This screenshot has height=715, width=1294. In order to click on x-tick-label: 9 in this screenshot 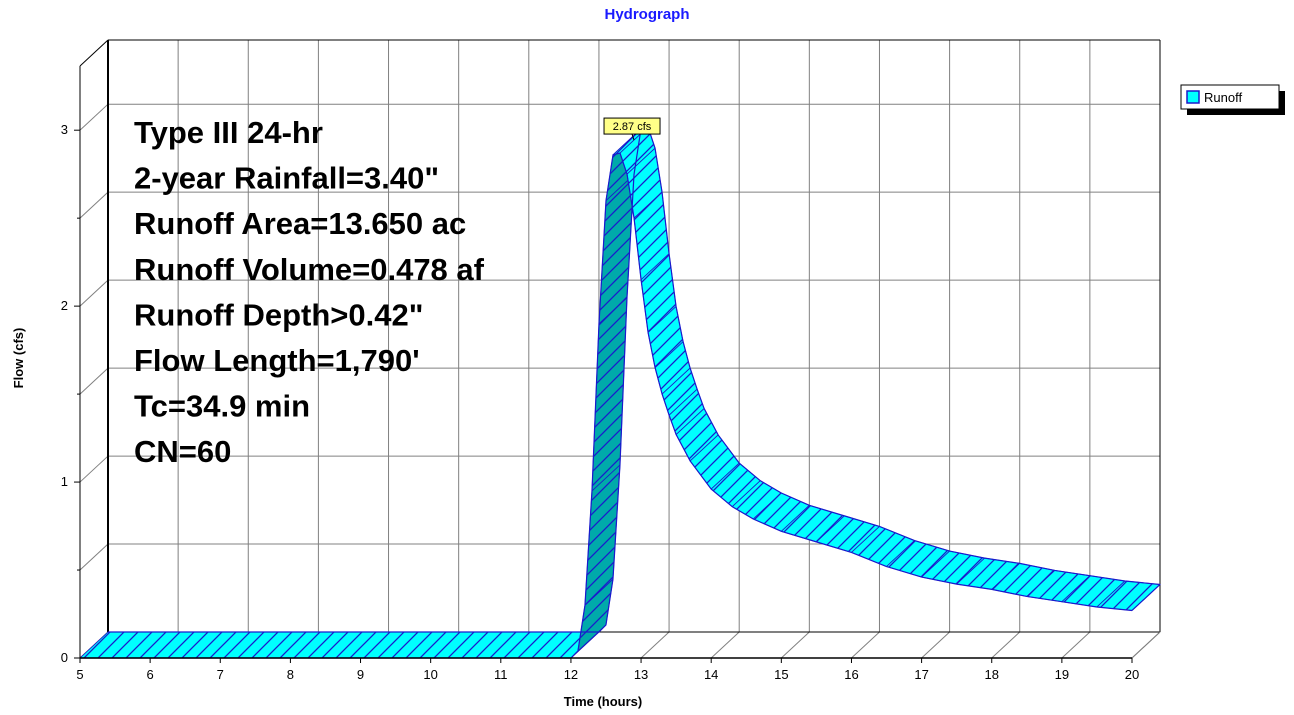, I will do `click(360, 674)`.